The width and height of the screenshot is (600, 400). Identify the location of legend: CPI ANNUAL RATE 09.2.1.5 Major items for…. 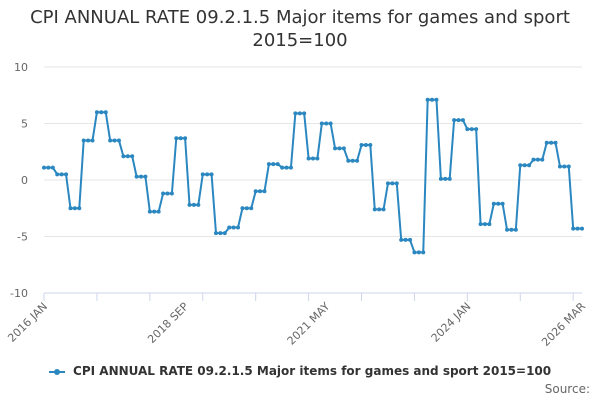
(300, 371).